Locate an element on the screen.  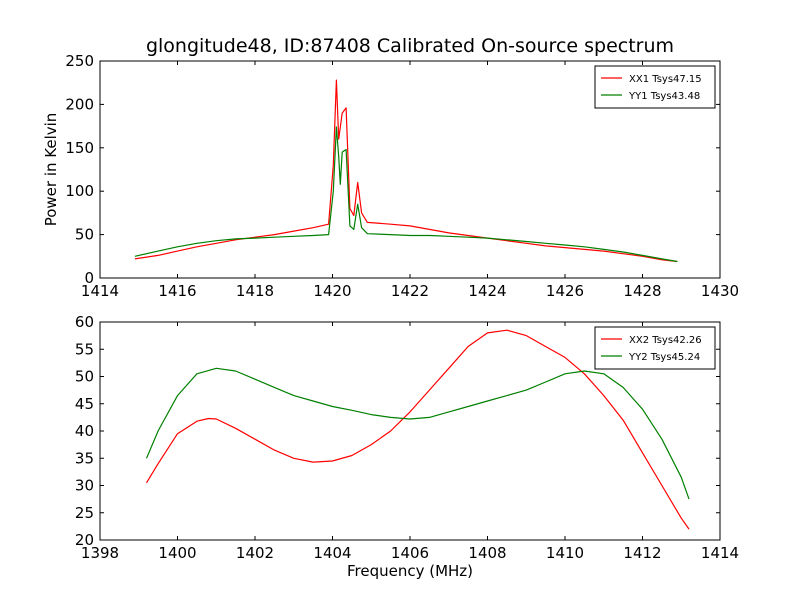
bottom-y-tick-label: 35 is located at coordinates (84, 458).